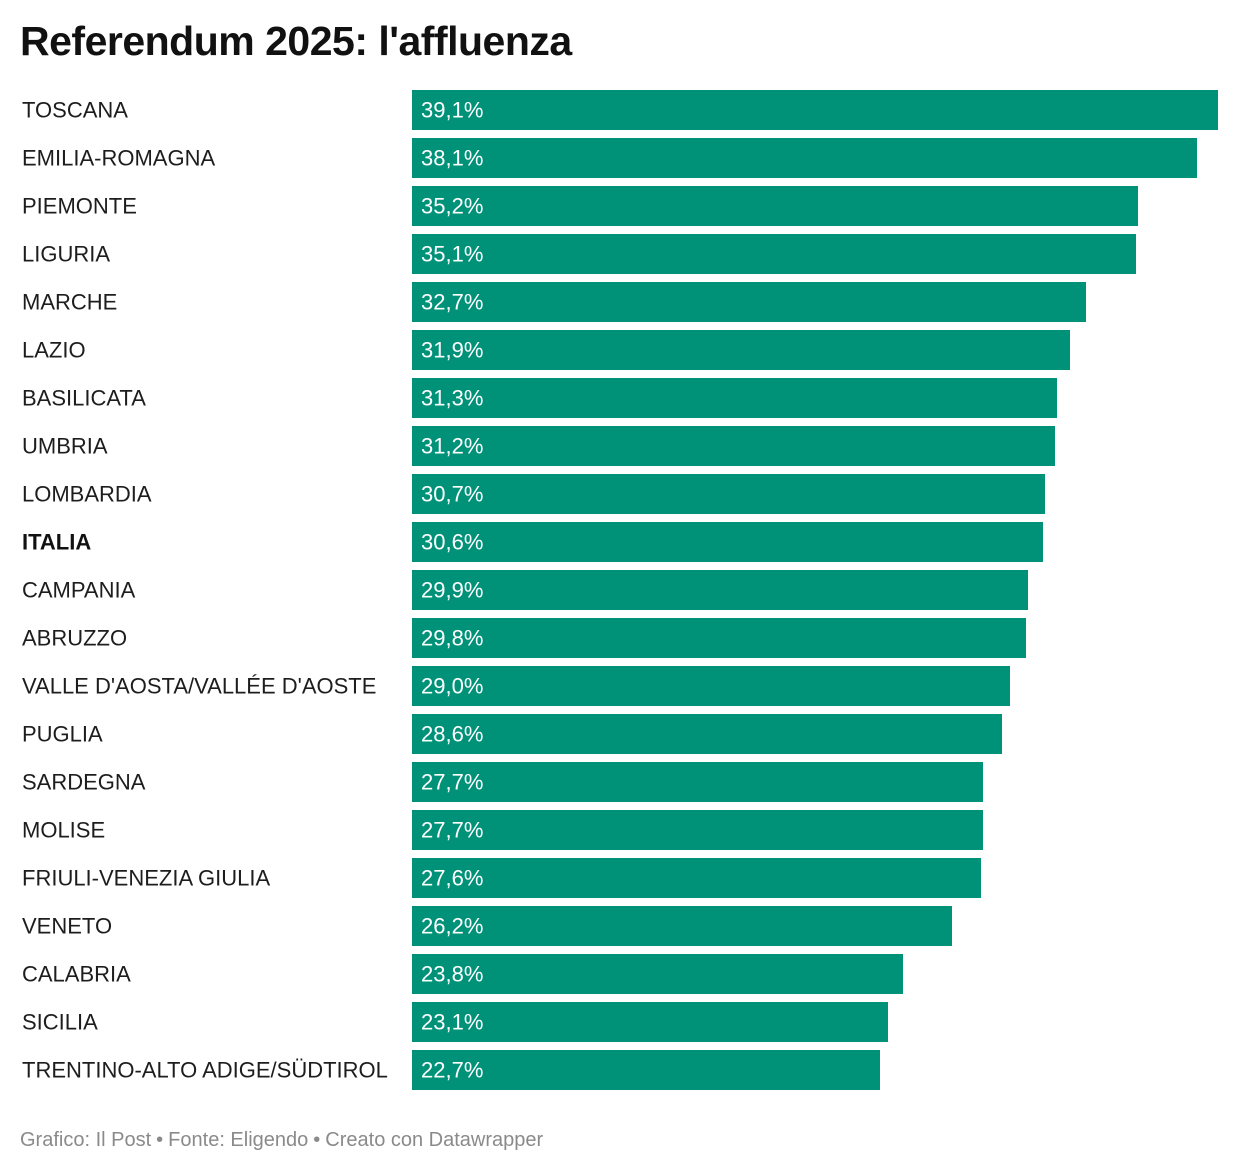  What do you see at coordinates (65, 446) in the screenshot?
I see `category-label: UMBRIA` at bounding box center [65, 446].